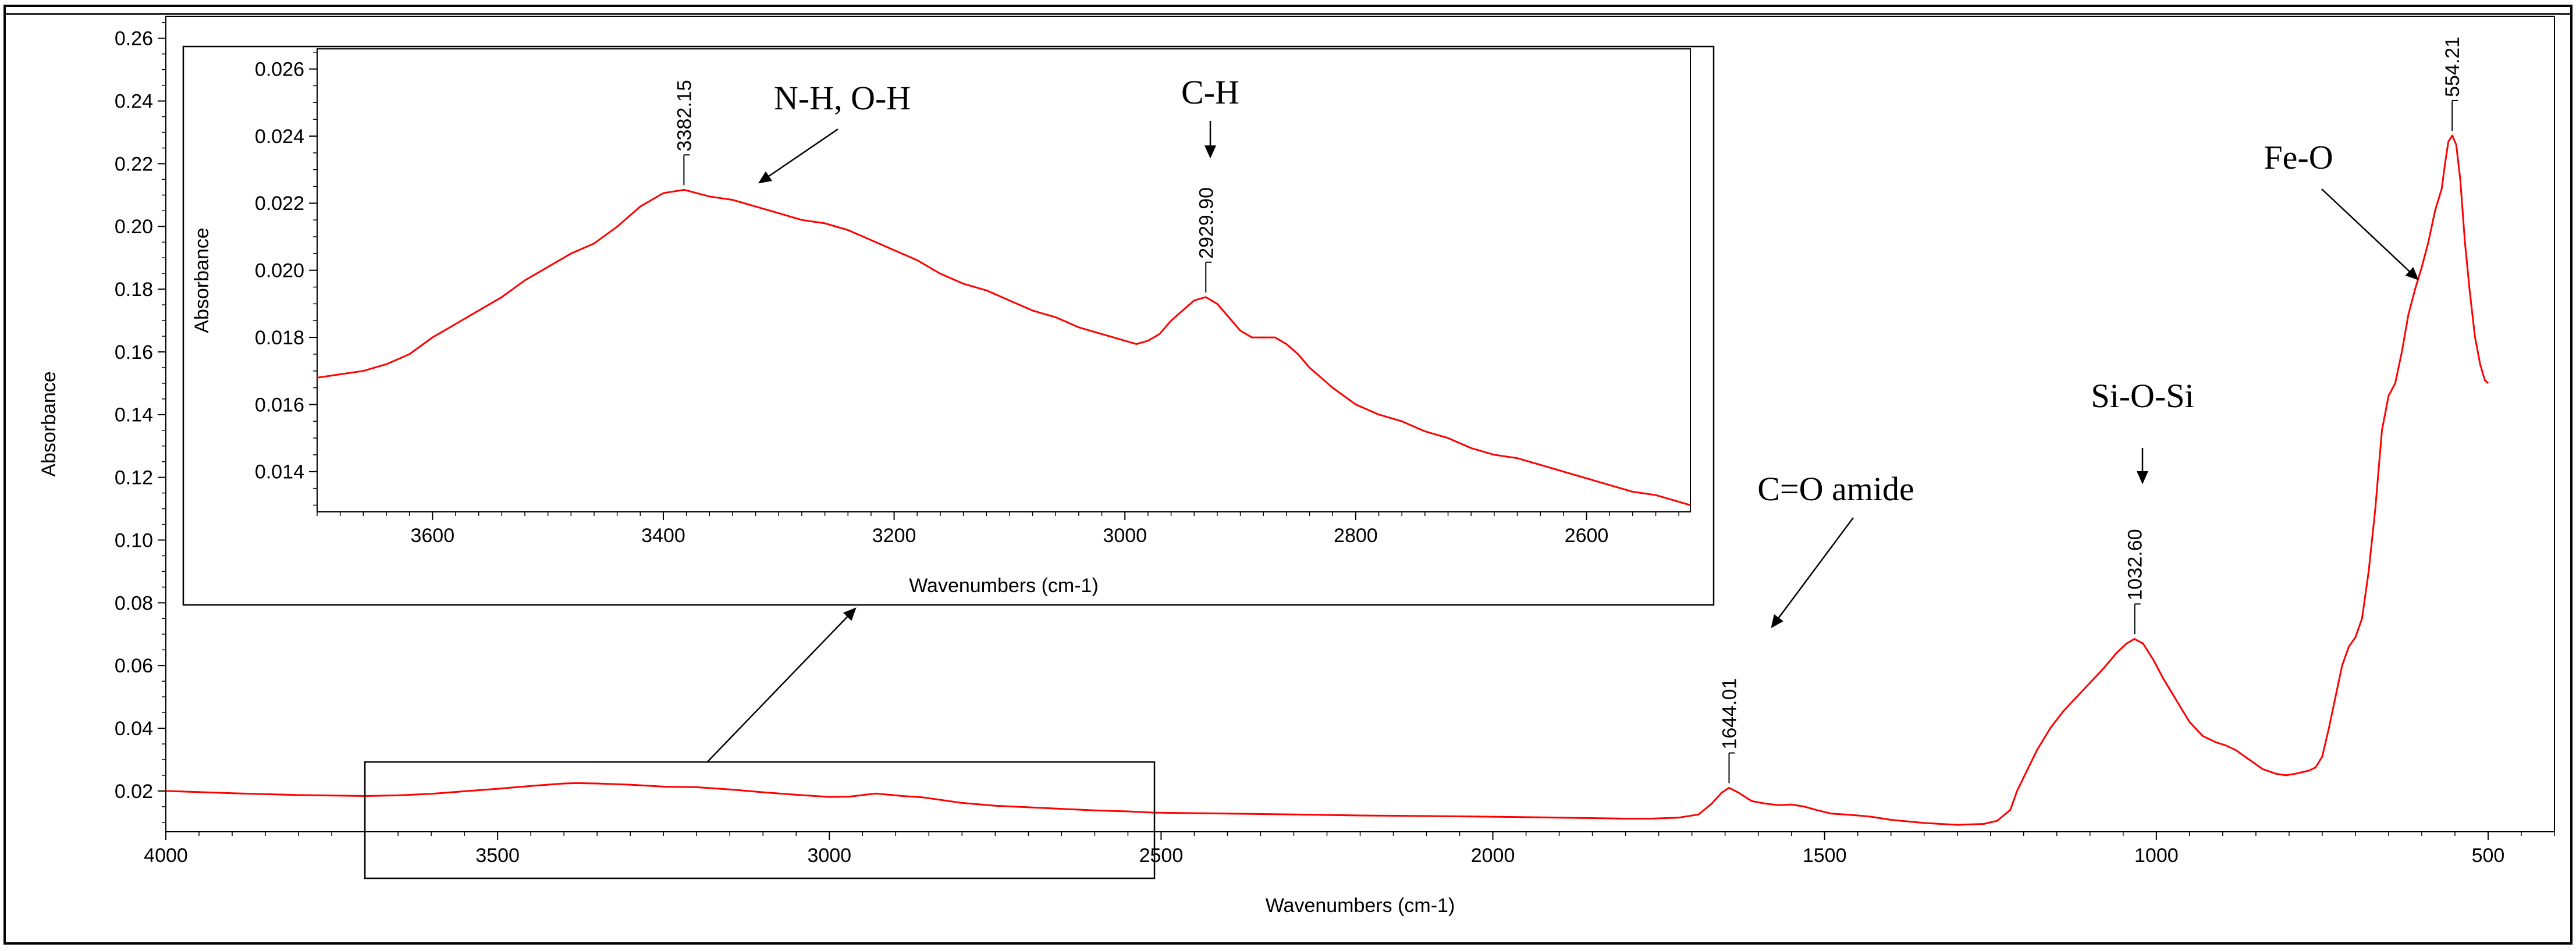 The height and width of the screenshot is (951, 2576). I want to click on main-x-tick-label: 1500, so click(1825, 856).